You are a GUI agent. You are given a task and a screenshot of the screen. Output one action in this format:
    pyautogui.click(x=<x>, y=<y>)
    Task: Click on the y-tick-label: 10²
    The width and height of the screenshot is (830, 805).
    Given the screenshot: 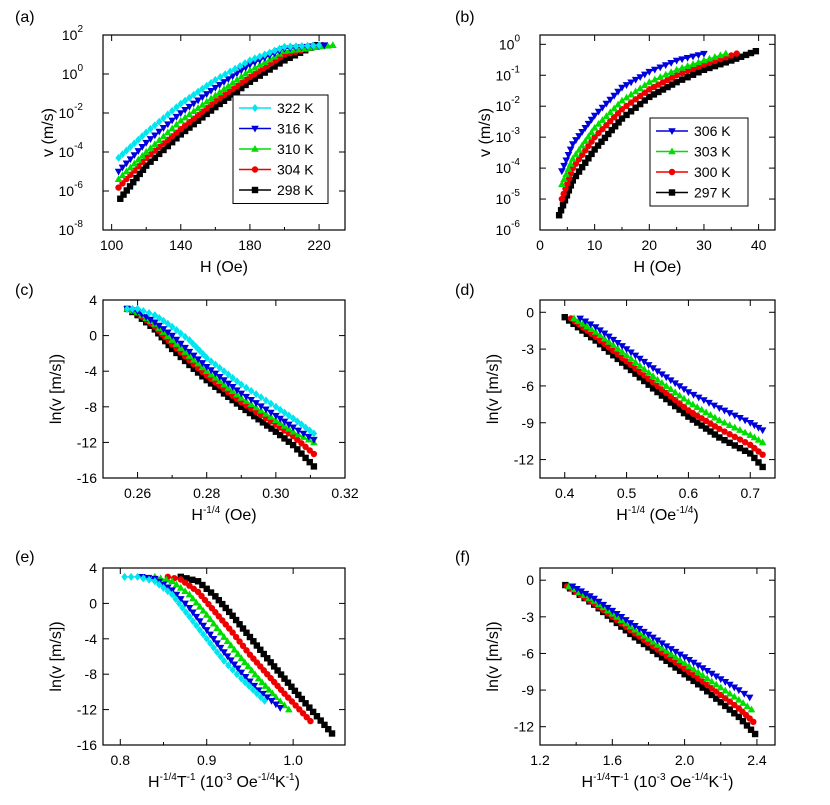 What is the action you would take?
    pyautogui.click(x=73, y=33)
    